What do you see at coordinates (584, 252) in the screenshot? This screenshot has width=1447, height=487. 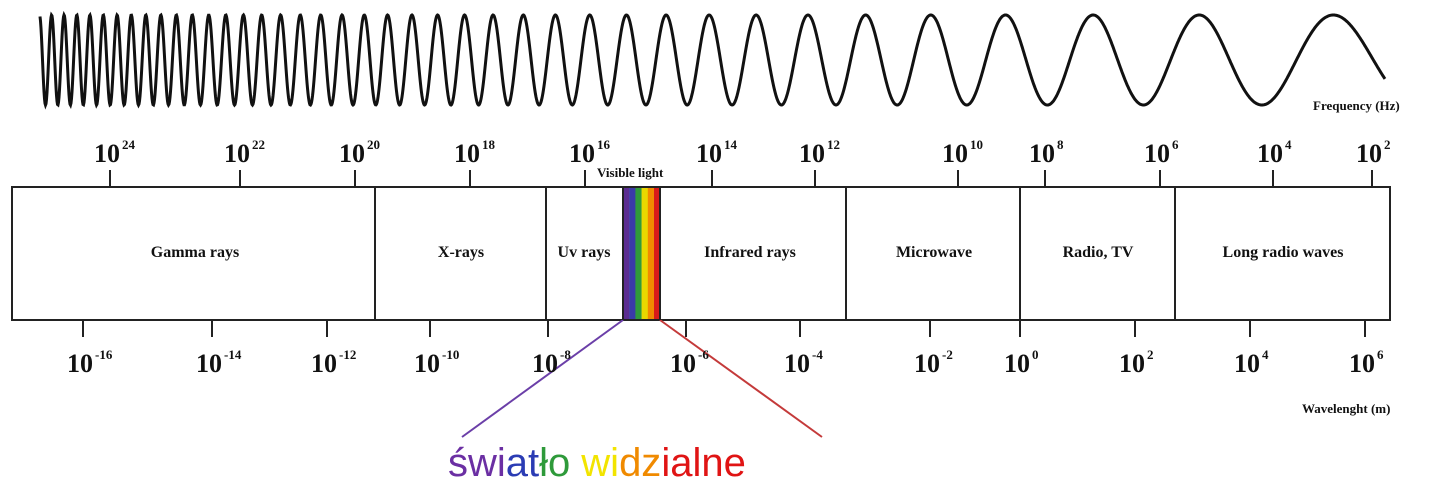 I see `band-label: Uv rays` at bounding box center [584, 252].